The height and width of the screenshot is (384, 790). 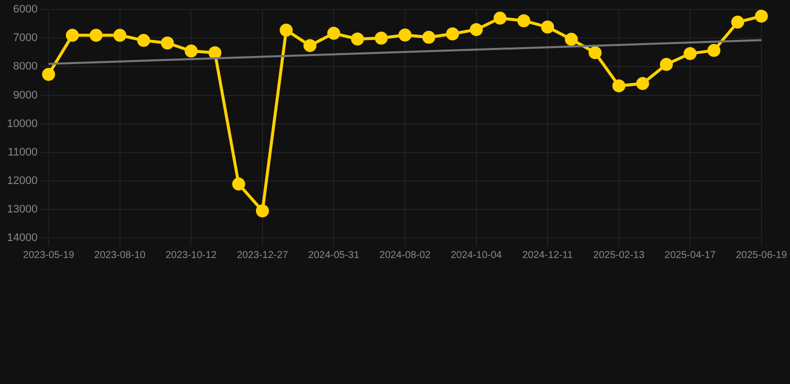 I want to click on y-tick-label: 7000, so click(x=25, y=38).